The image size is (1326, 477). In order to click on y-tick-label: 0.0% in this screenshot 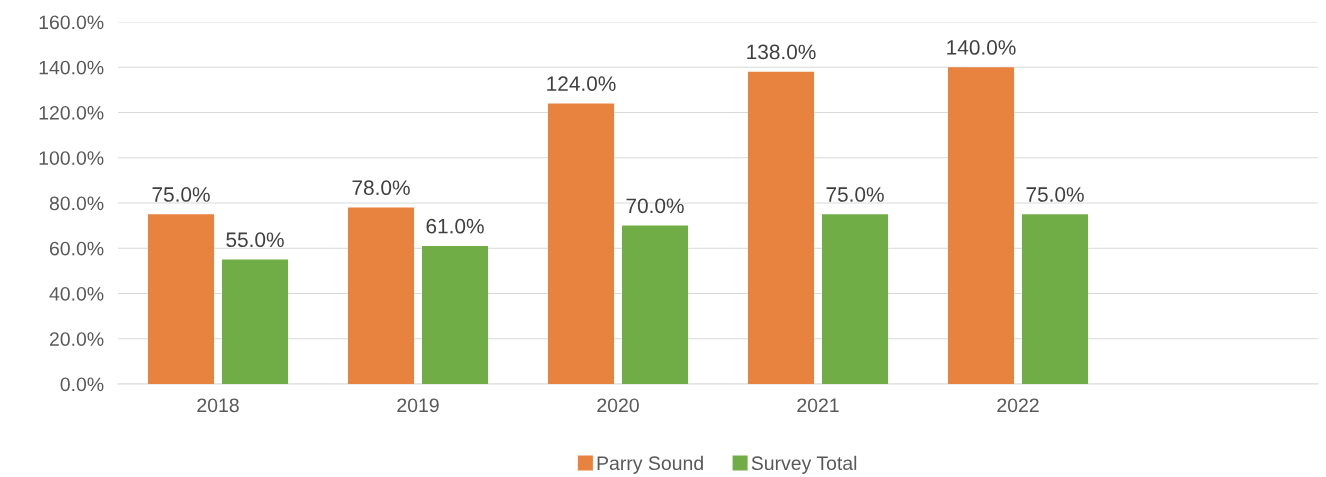, I will do `click(82, 384)`.